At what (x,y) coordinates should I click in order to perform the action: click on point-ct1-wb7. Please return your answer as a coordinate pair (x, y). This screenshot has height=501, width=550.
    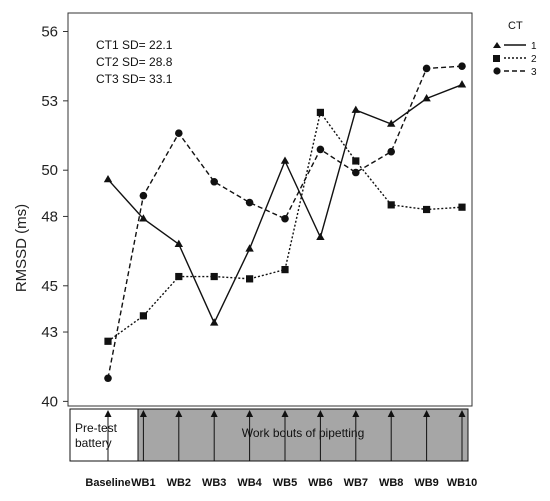
    Looking at the image, I should click on (355, 109).